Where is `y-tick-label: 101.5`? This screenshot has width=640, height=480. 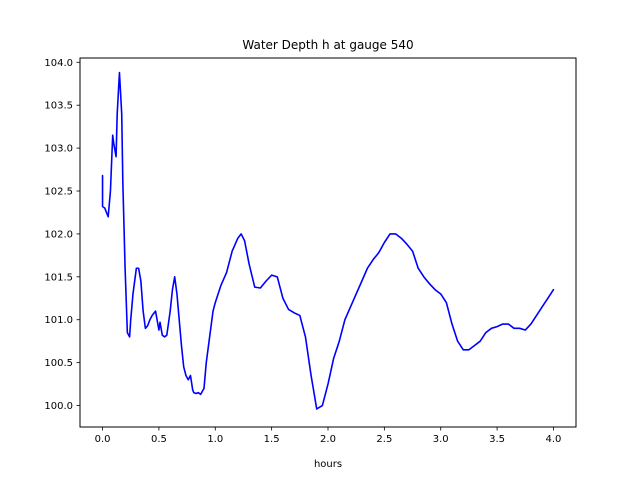 y-tick-label: 101.5 is located at coordinates (58, 277).